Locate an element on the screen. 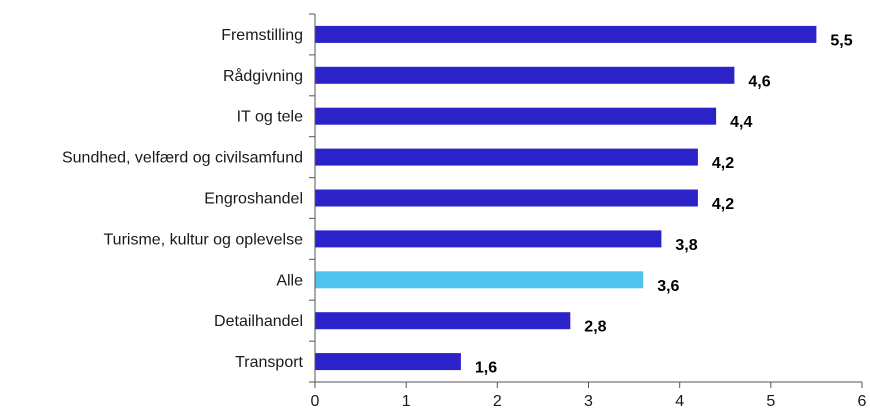 This screenshot has width=870, height=412. category-label-2: IT og tele is located at coordinates (270, 117).